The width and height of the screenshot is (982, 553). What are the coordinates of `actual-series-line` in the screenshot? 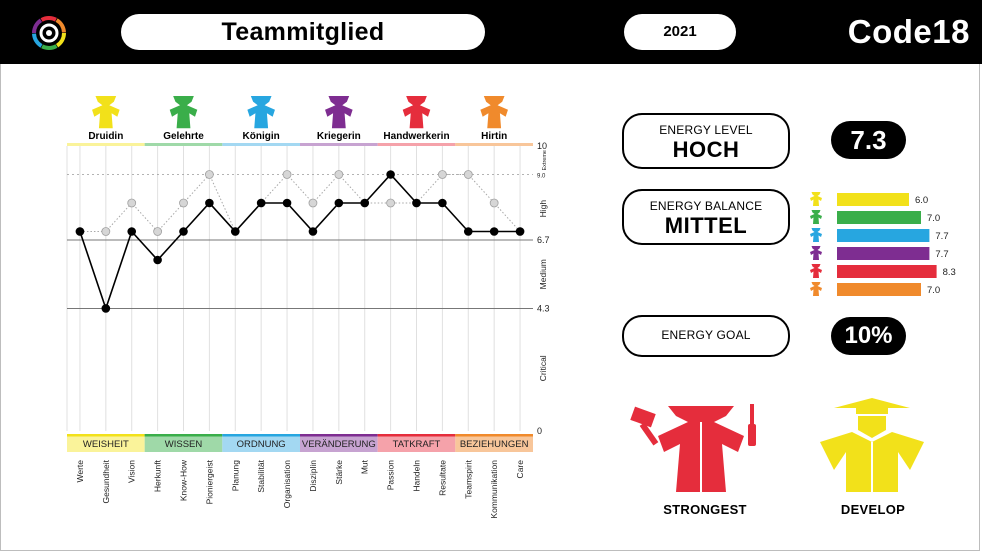 It's located at (300, 242).